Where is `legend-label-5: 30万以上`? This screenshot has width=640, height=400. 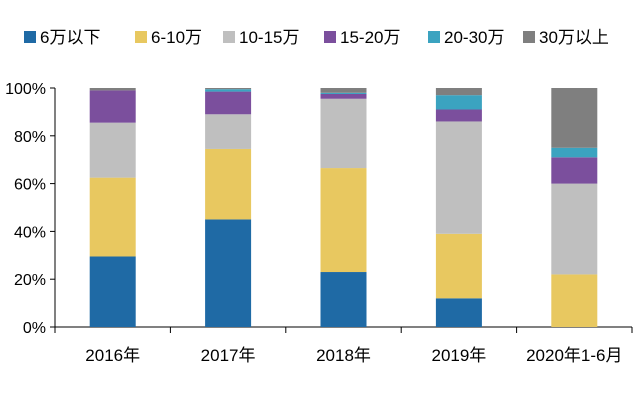
legend-label-5: 30万以上 is located at coordinates (574, 37).